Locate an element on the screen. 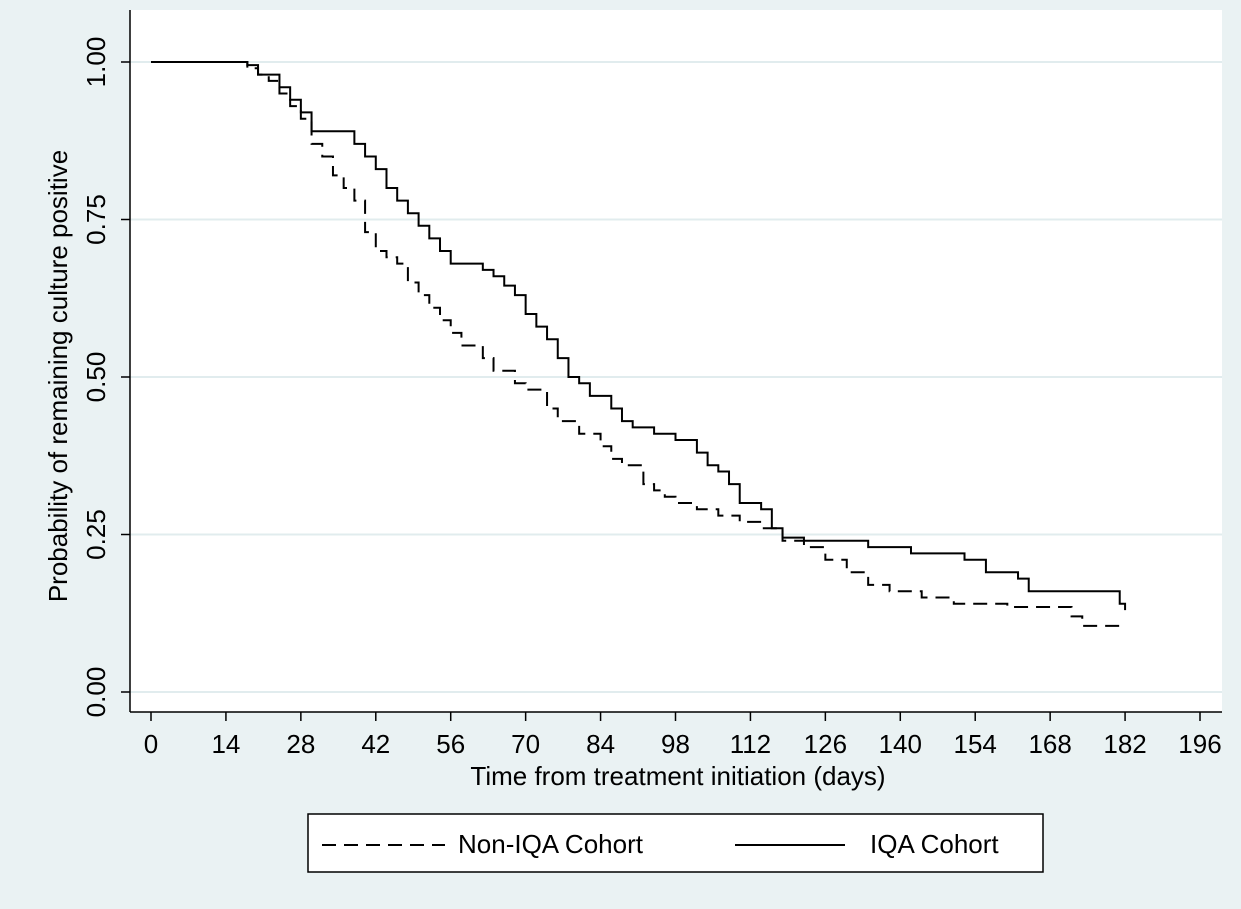 Image resolution: width=1241 pixels, height=909 pixels. x-tick-label: 112 is located at coordinates (750, 744).